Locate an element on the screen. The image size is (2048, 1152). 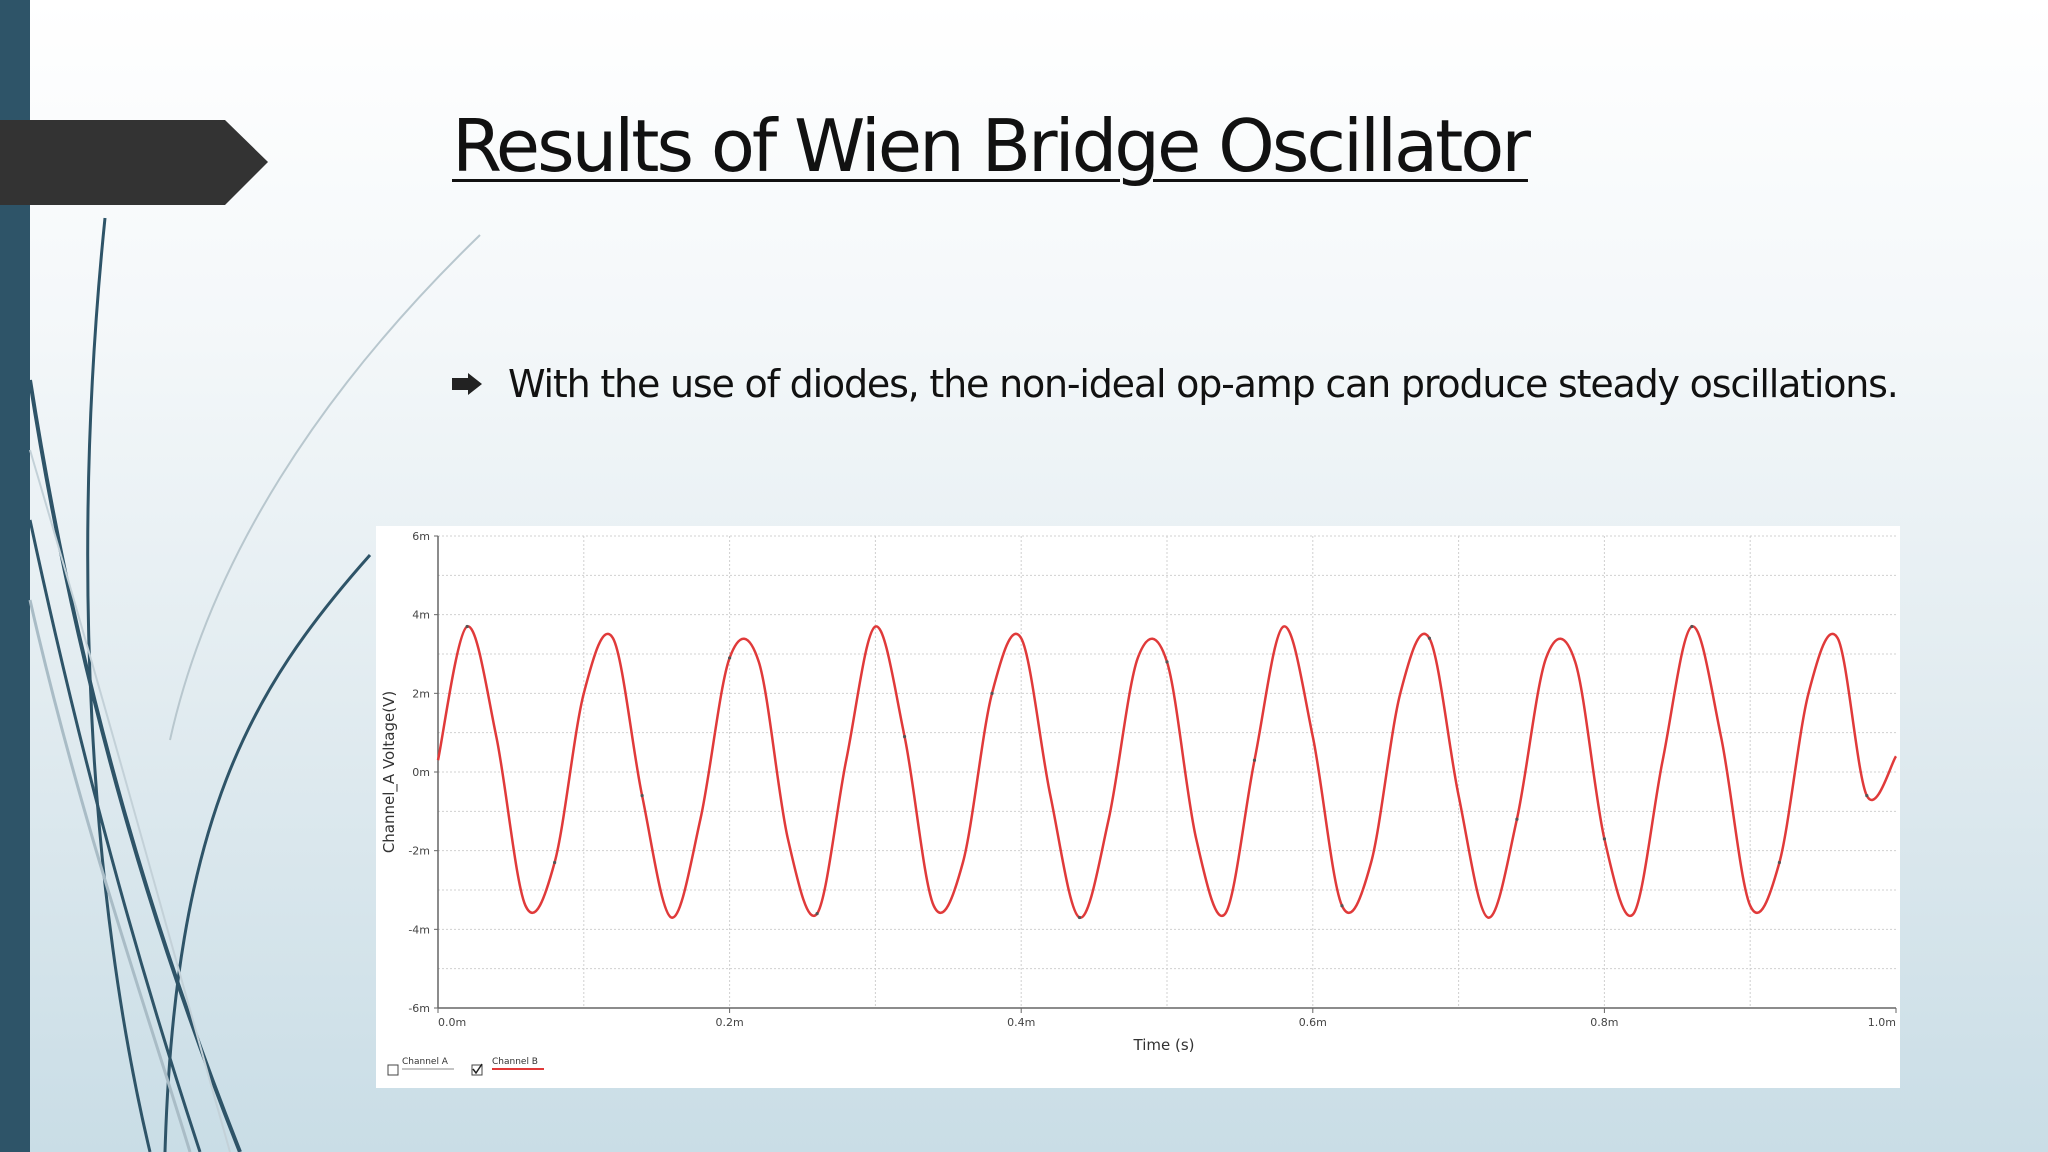
y-ticks: 6m 4m 2m 0m -2m -4m -6m is located at coordinates (423, 772).